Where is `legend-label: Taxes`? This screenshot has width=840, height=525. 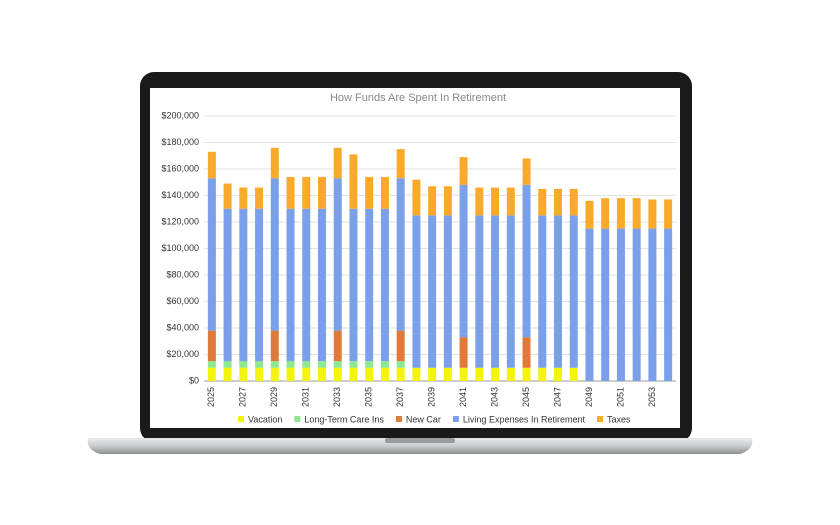
legend-label: Taxes is located at coordinates (619, 419).